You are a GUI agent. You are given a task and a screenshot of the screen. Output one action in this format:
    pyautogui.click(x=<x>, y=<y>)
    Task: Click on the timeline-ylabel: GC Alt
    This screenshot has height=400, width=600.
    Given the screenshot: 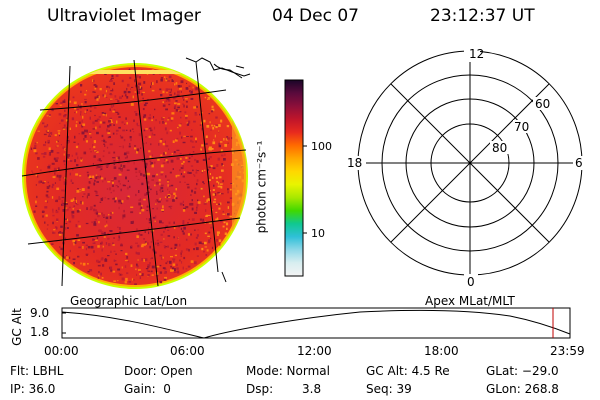 What is the action you would take?
    pyautogui.click(x=16, y=327)
    